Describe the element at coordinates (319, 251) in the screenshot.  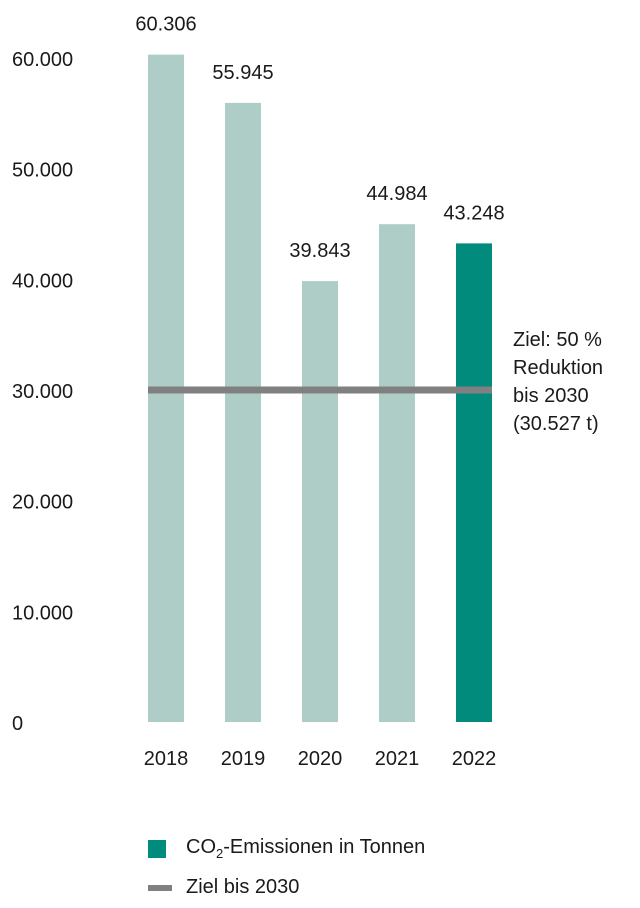
I see `data-label-2020: 39.843` at that location.